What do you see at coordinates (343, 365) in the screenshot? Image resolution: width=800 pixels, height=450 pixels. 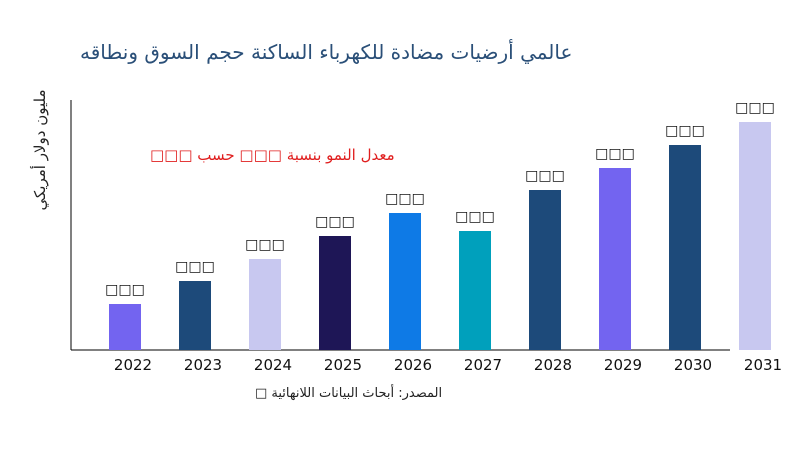 I see `x-tick-label-2025: 2025` at bounding box center [343, 365].